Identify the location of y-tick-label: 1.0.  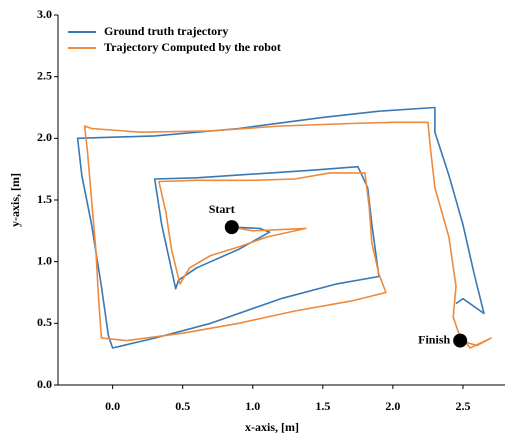
(44, 260).